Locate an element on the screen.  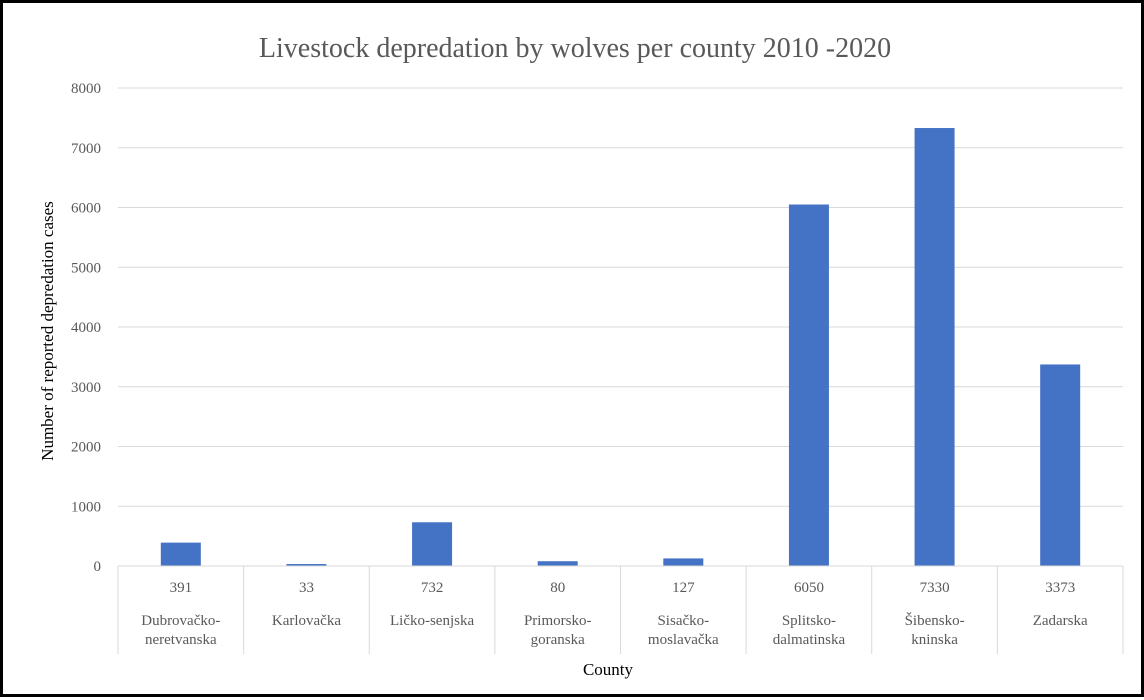
category-label: Dubrovačko- is located at coordinates (180, 621).